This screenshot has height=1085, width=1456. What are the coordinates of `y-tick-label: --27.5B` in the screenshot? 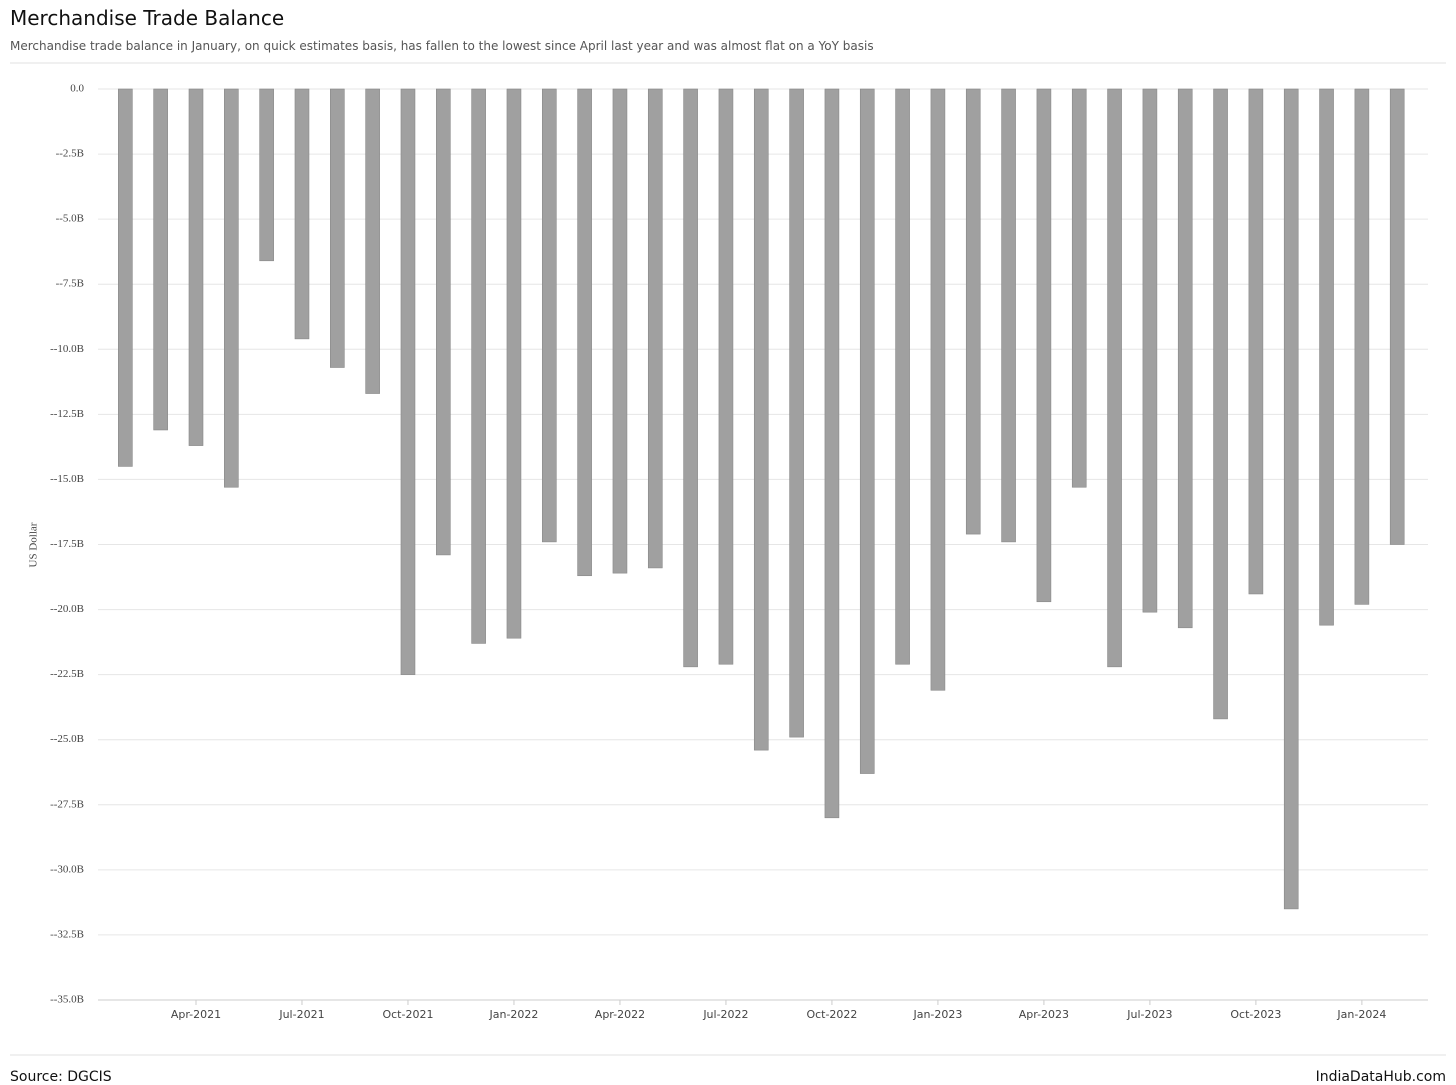 It's located at (67, 804).